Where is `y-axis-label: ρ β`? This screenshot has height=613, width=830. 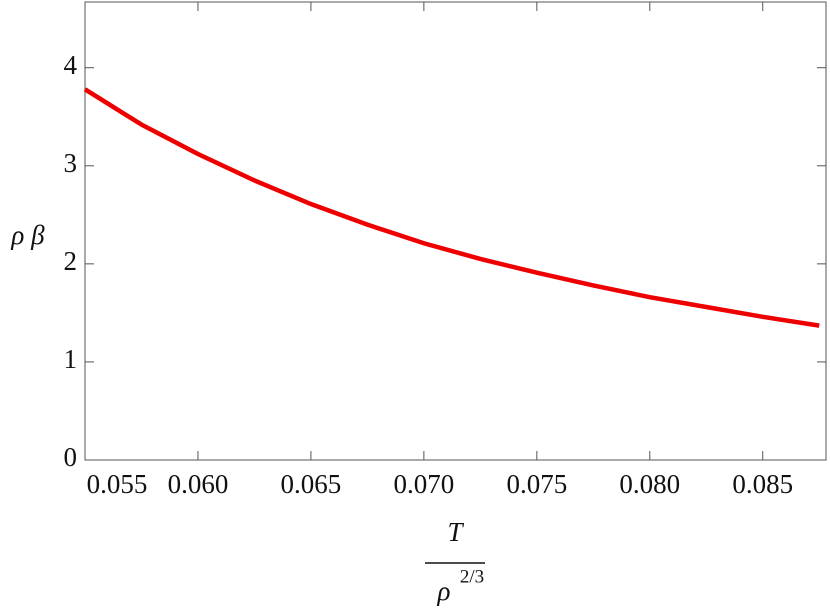
y-axis-label: ρ β is located at coordinates (27, 235).